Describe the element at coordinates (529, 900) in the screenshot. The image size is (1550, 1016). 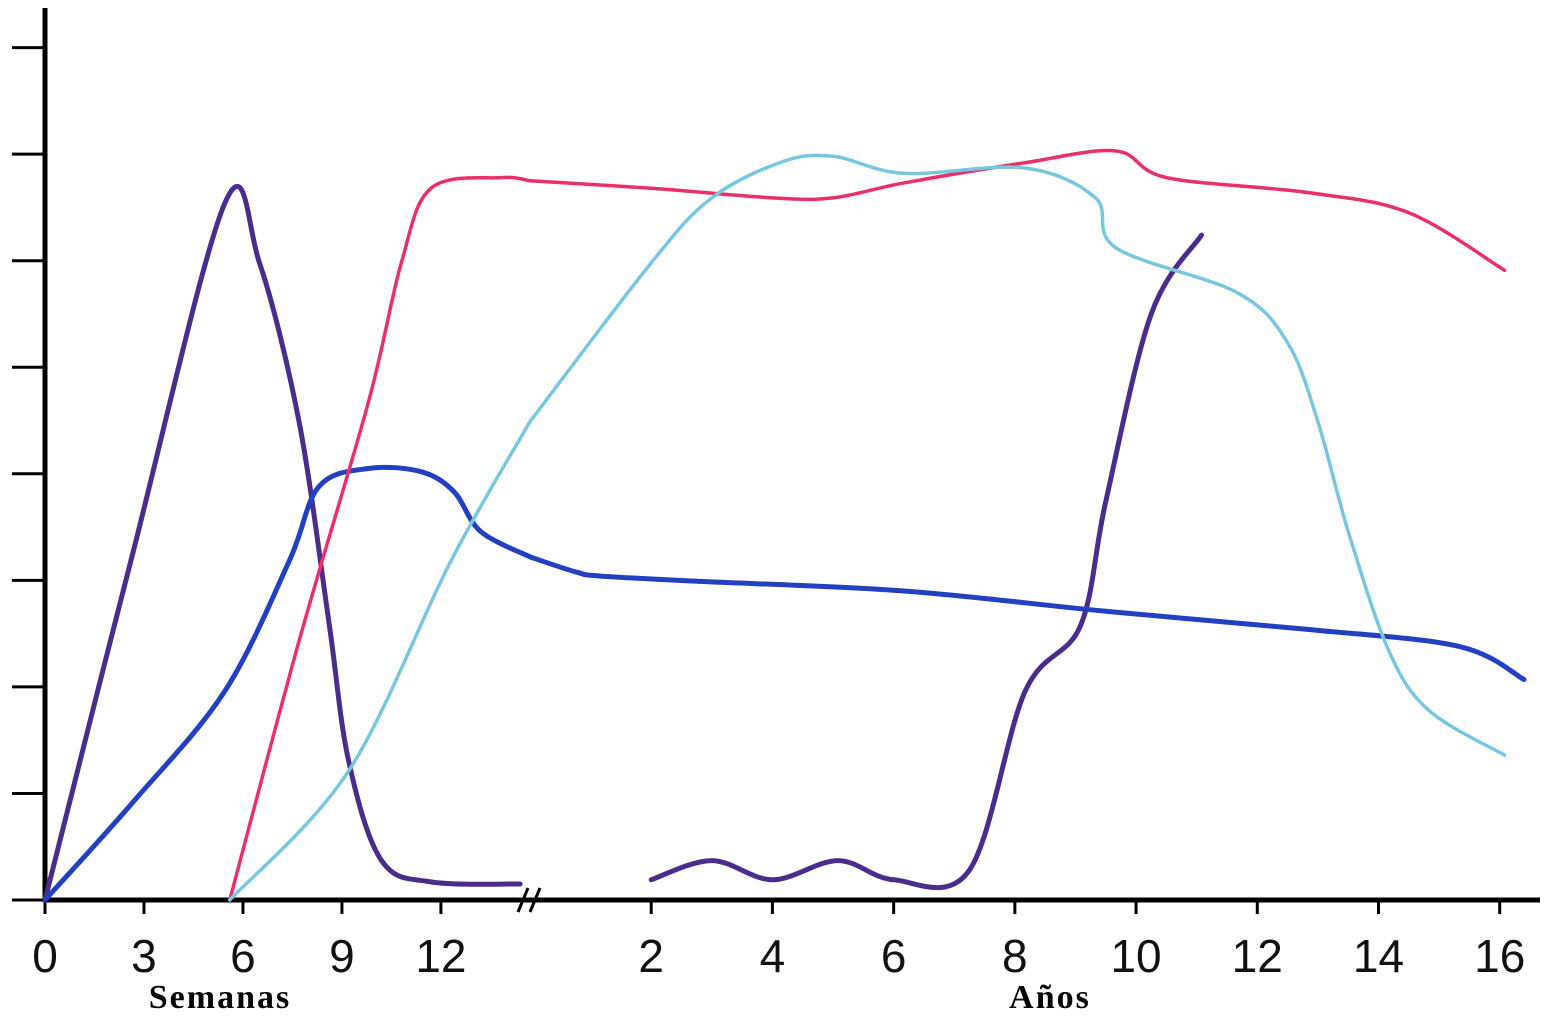
I see `axis-break` at that location.